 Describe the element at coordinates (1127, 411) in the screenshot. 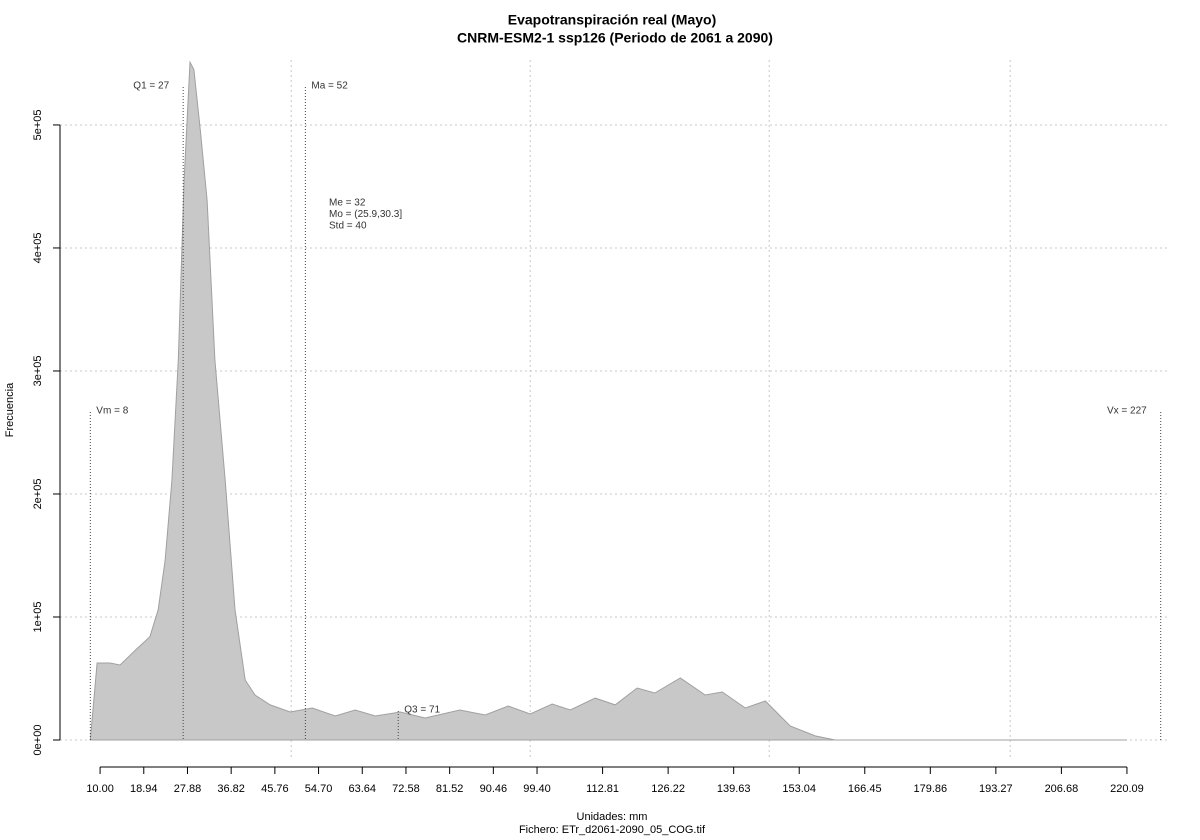

I see `annotation-label: Vx = 227` at that location.